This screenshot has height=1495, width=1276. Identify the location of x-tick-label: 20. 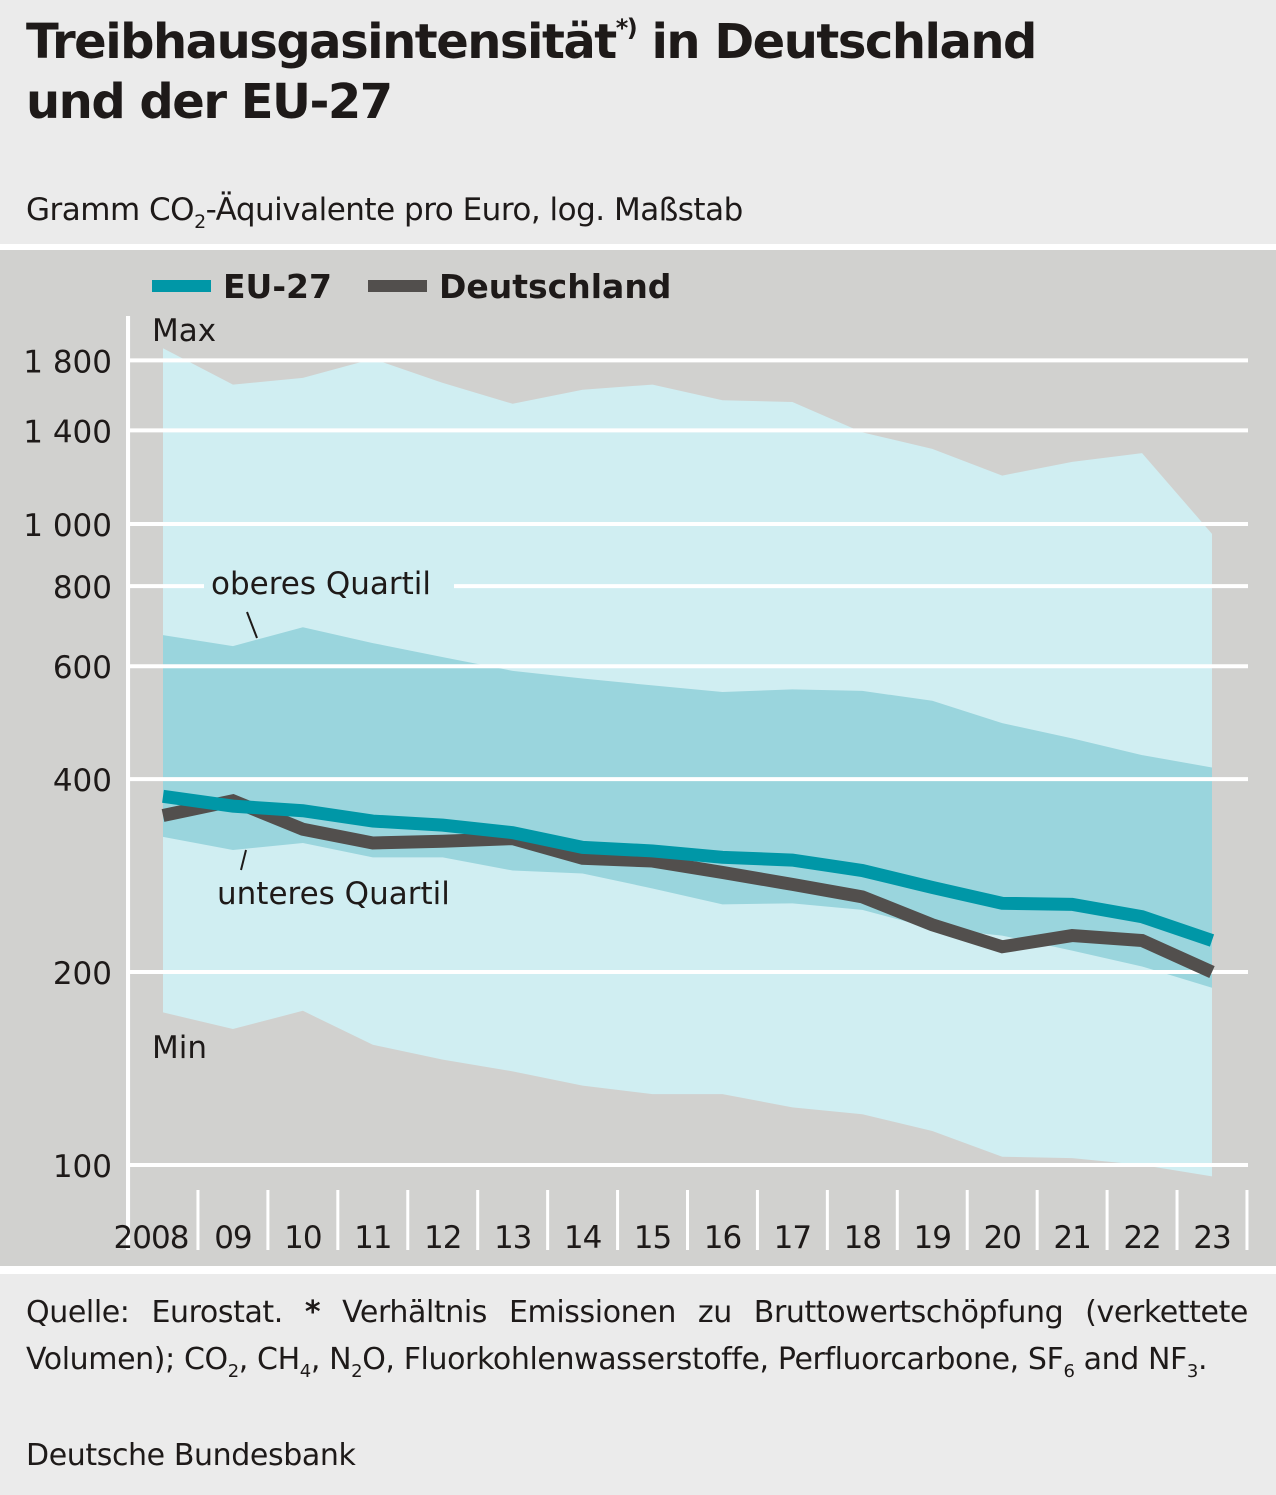
(1001, 1238).